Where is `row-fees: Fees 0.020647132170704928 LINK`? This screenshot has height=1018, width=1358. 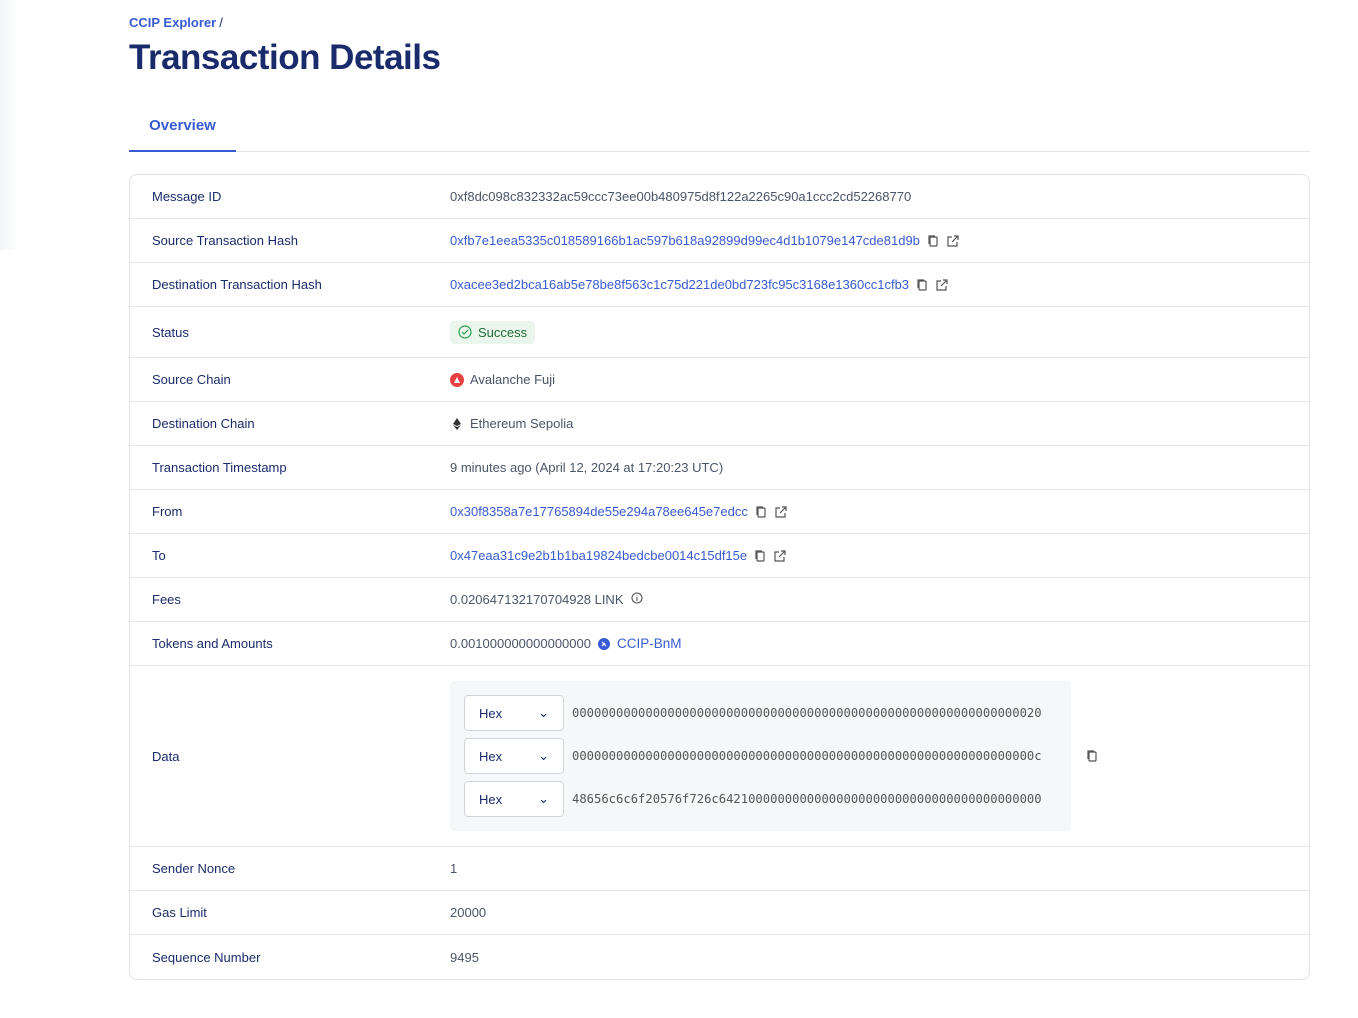 row-fees: Fees 0.020647132170704928 LINK is located at coordinates (719, 600).